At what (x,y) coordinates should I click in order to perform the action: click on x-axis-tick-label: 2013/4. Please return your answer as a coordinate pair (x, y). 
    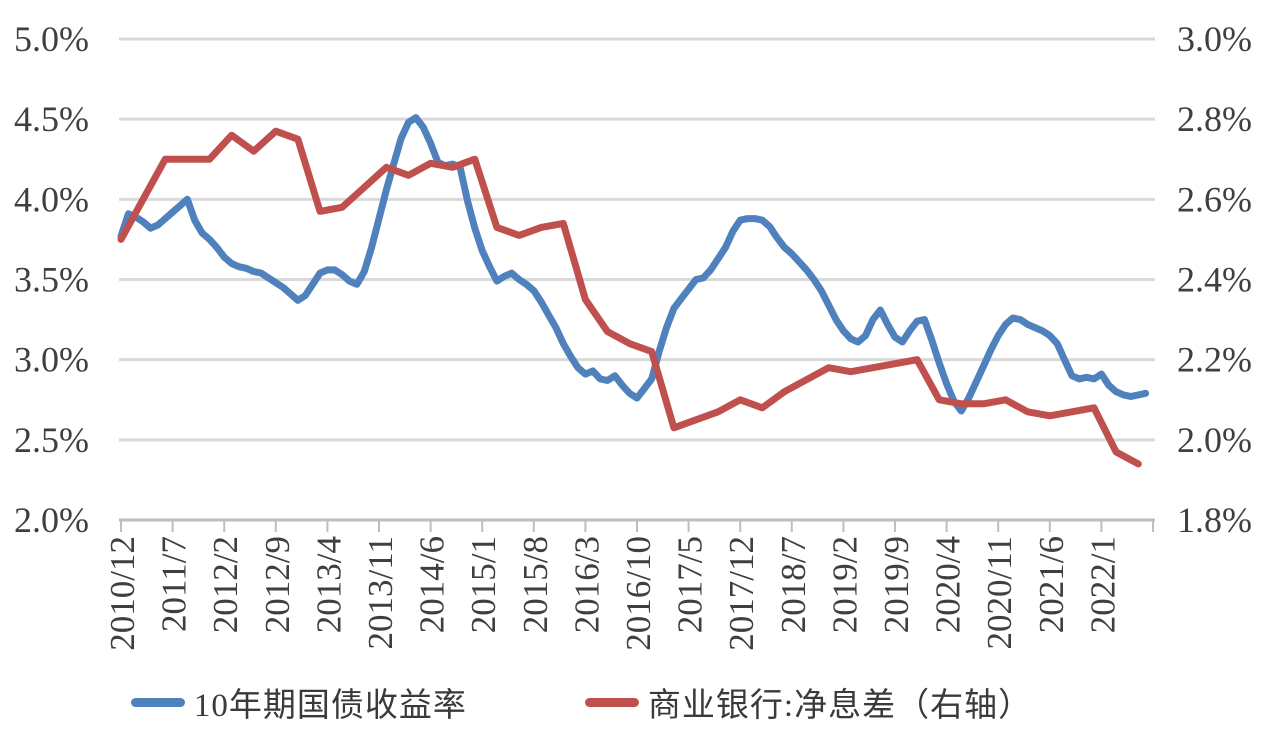
    Looking at the image, I should click on (328, 584).